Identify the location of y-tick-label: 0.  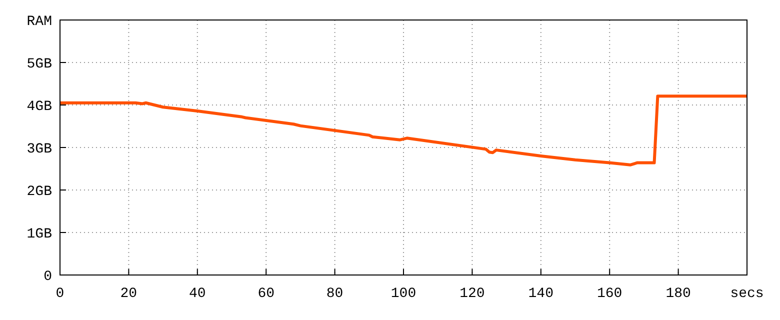
(48, 277).